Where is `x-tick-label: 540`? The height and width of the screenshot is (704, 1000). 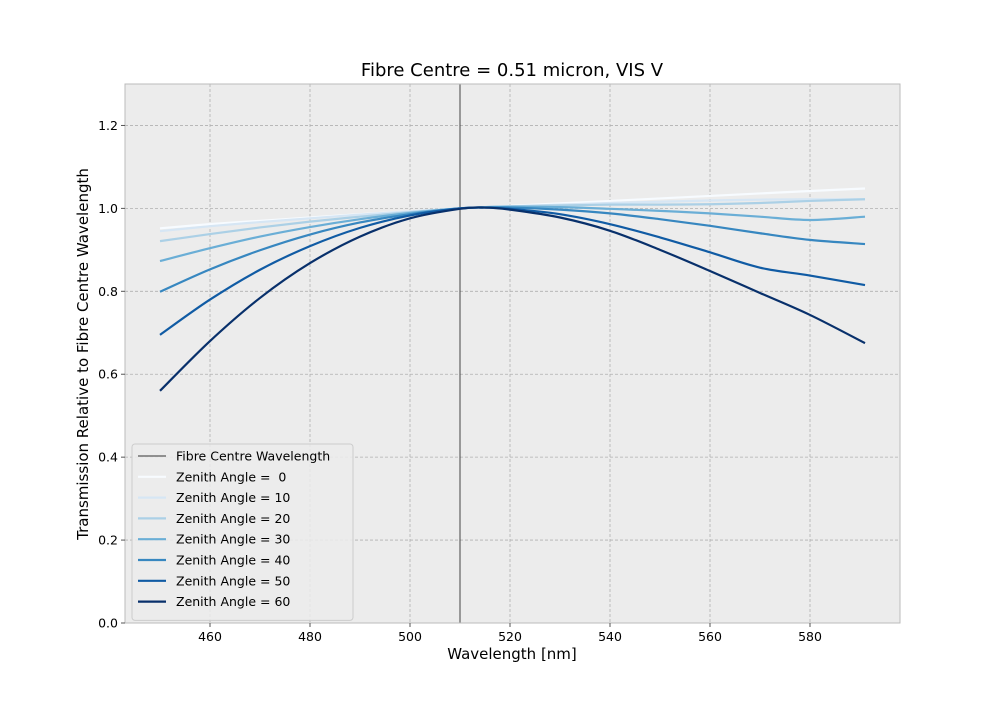 x-tick-label: 540 is located at coordinates (610, 636).